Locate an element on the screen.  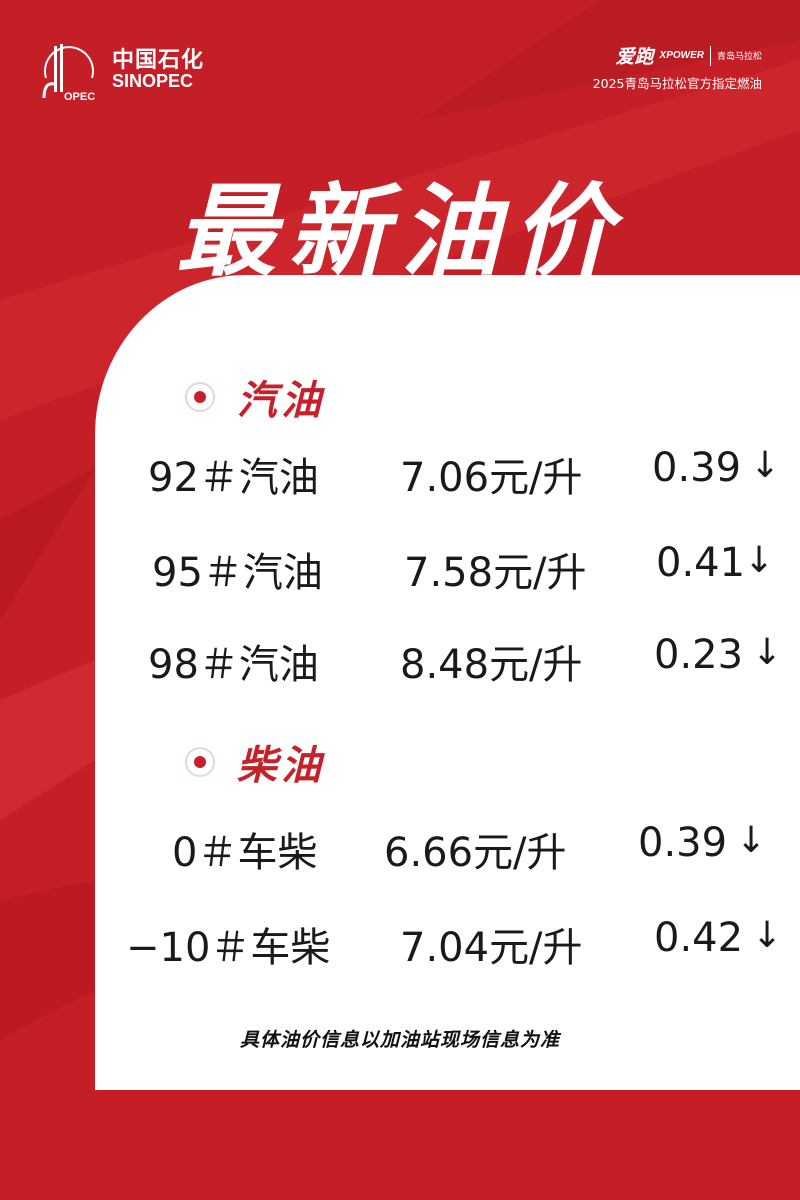
disclaimer-note: 具体油价信息以加油站现场信息为准 is located at coordinates (399, 1040).